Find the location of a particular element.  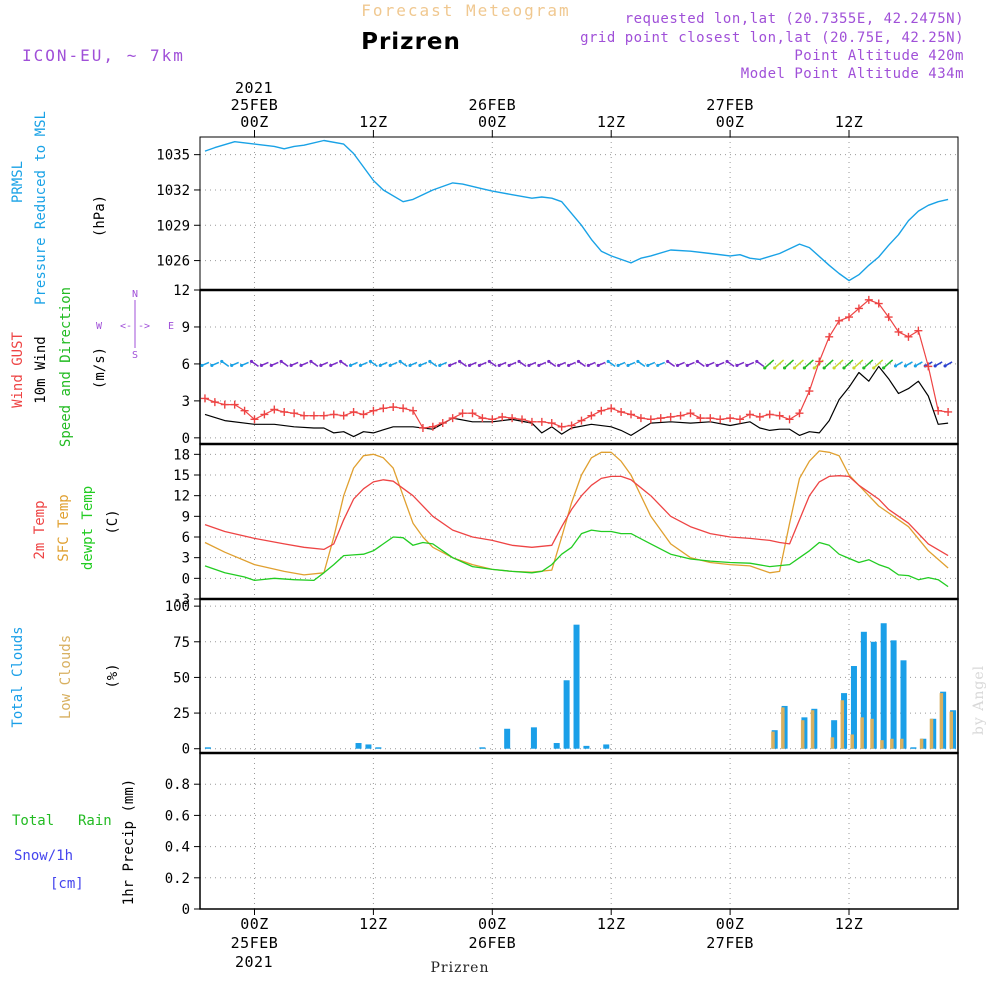

wind-10m-line is located at coordinates (576, 401).